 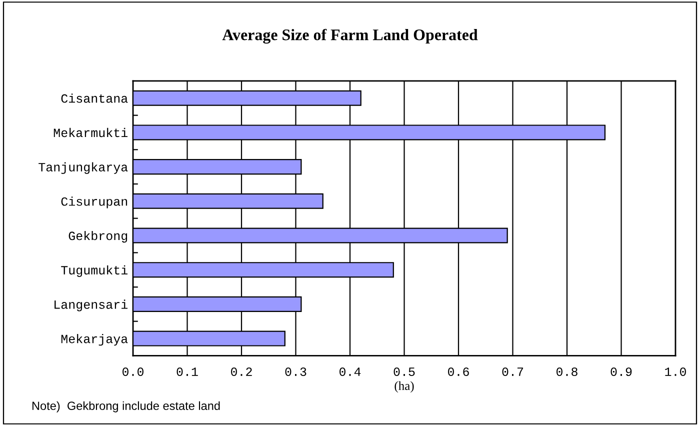 I want to click on x-tick-label: 0.1, so click(x=187, y=372).